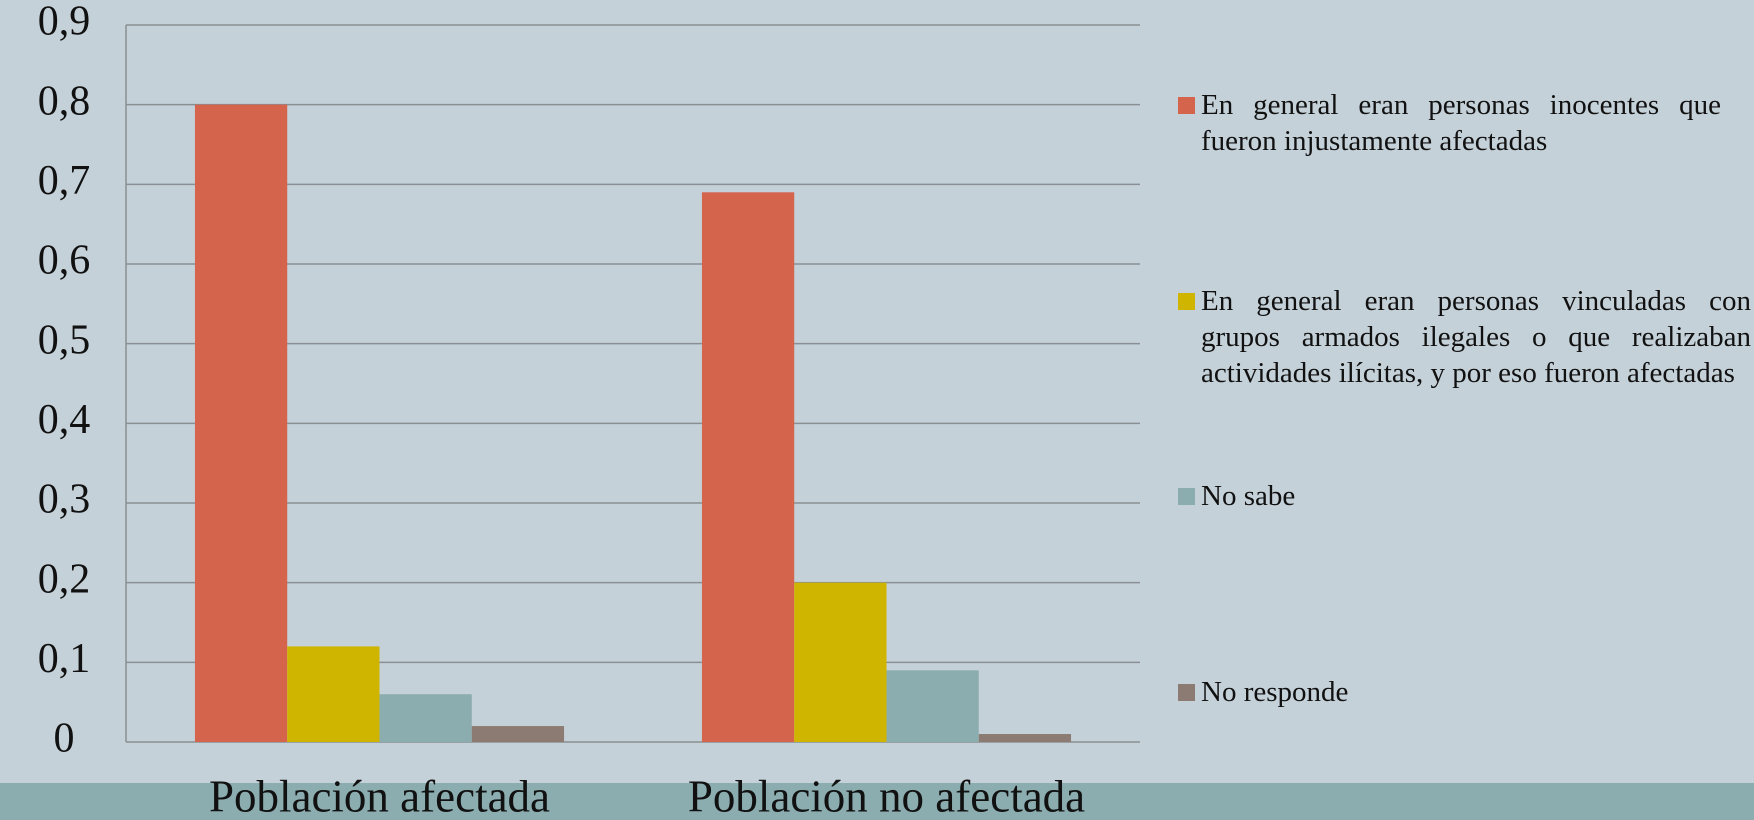 The height and width of the screenshot is (820, 1754). What do you see at coordinates (1248, 496) in the screenshot?
I see `legend-label: No sabe` at bounding box center [1248, 496].